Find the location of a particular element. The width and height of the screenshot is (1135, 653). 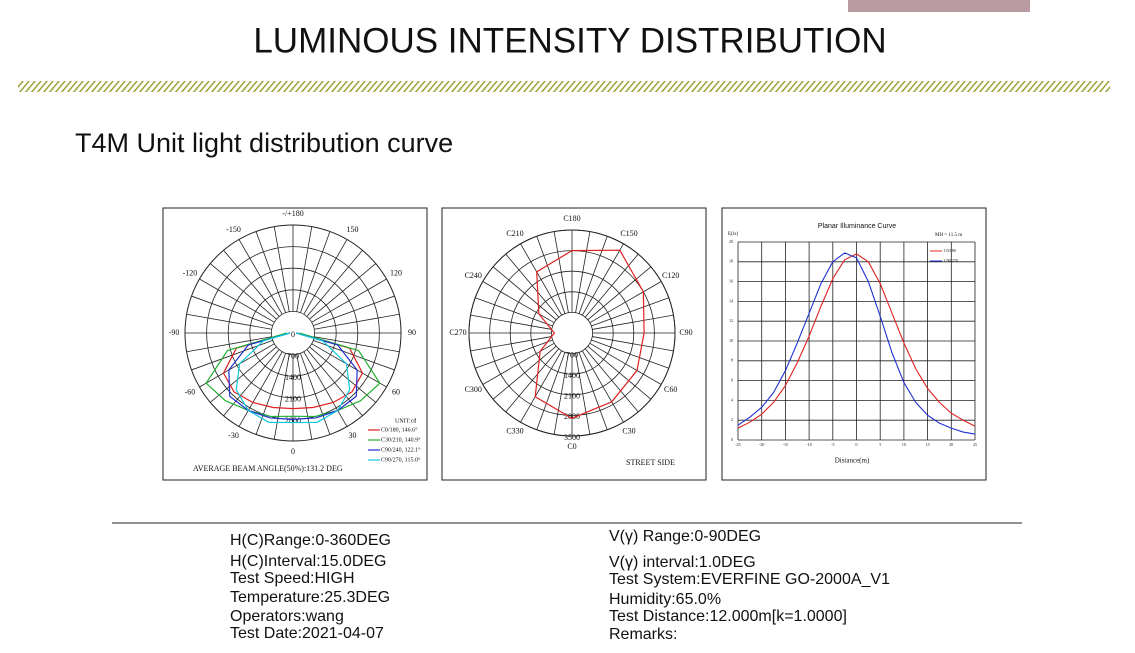

x-tick-label: -15 is located at coordinates (785, 444).